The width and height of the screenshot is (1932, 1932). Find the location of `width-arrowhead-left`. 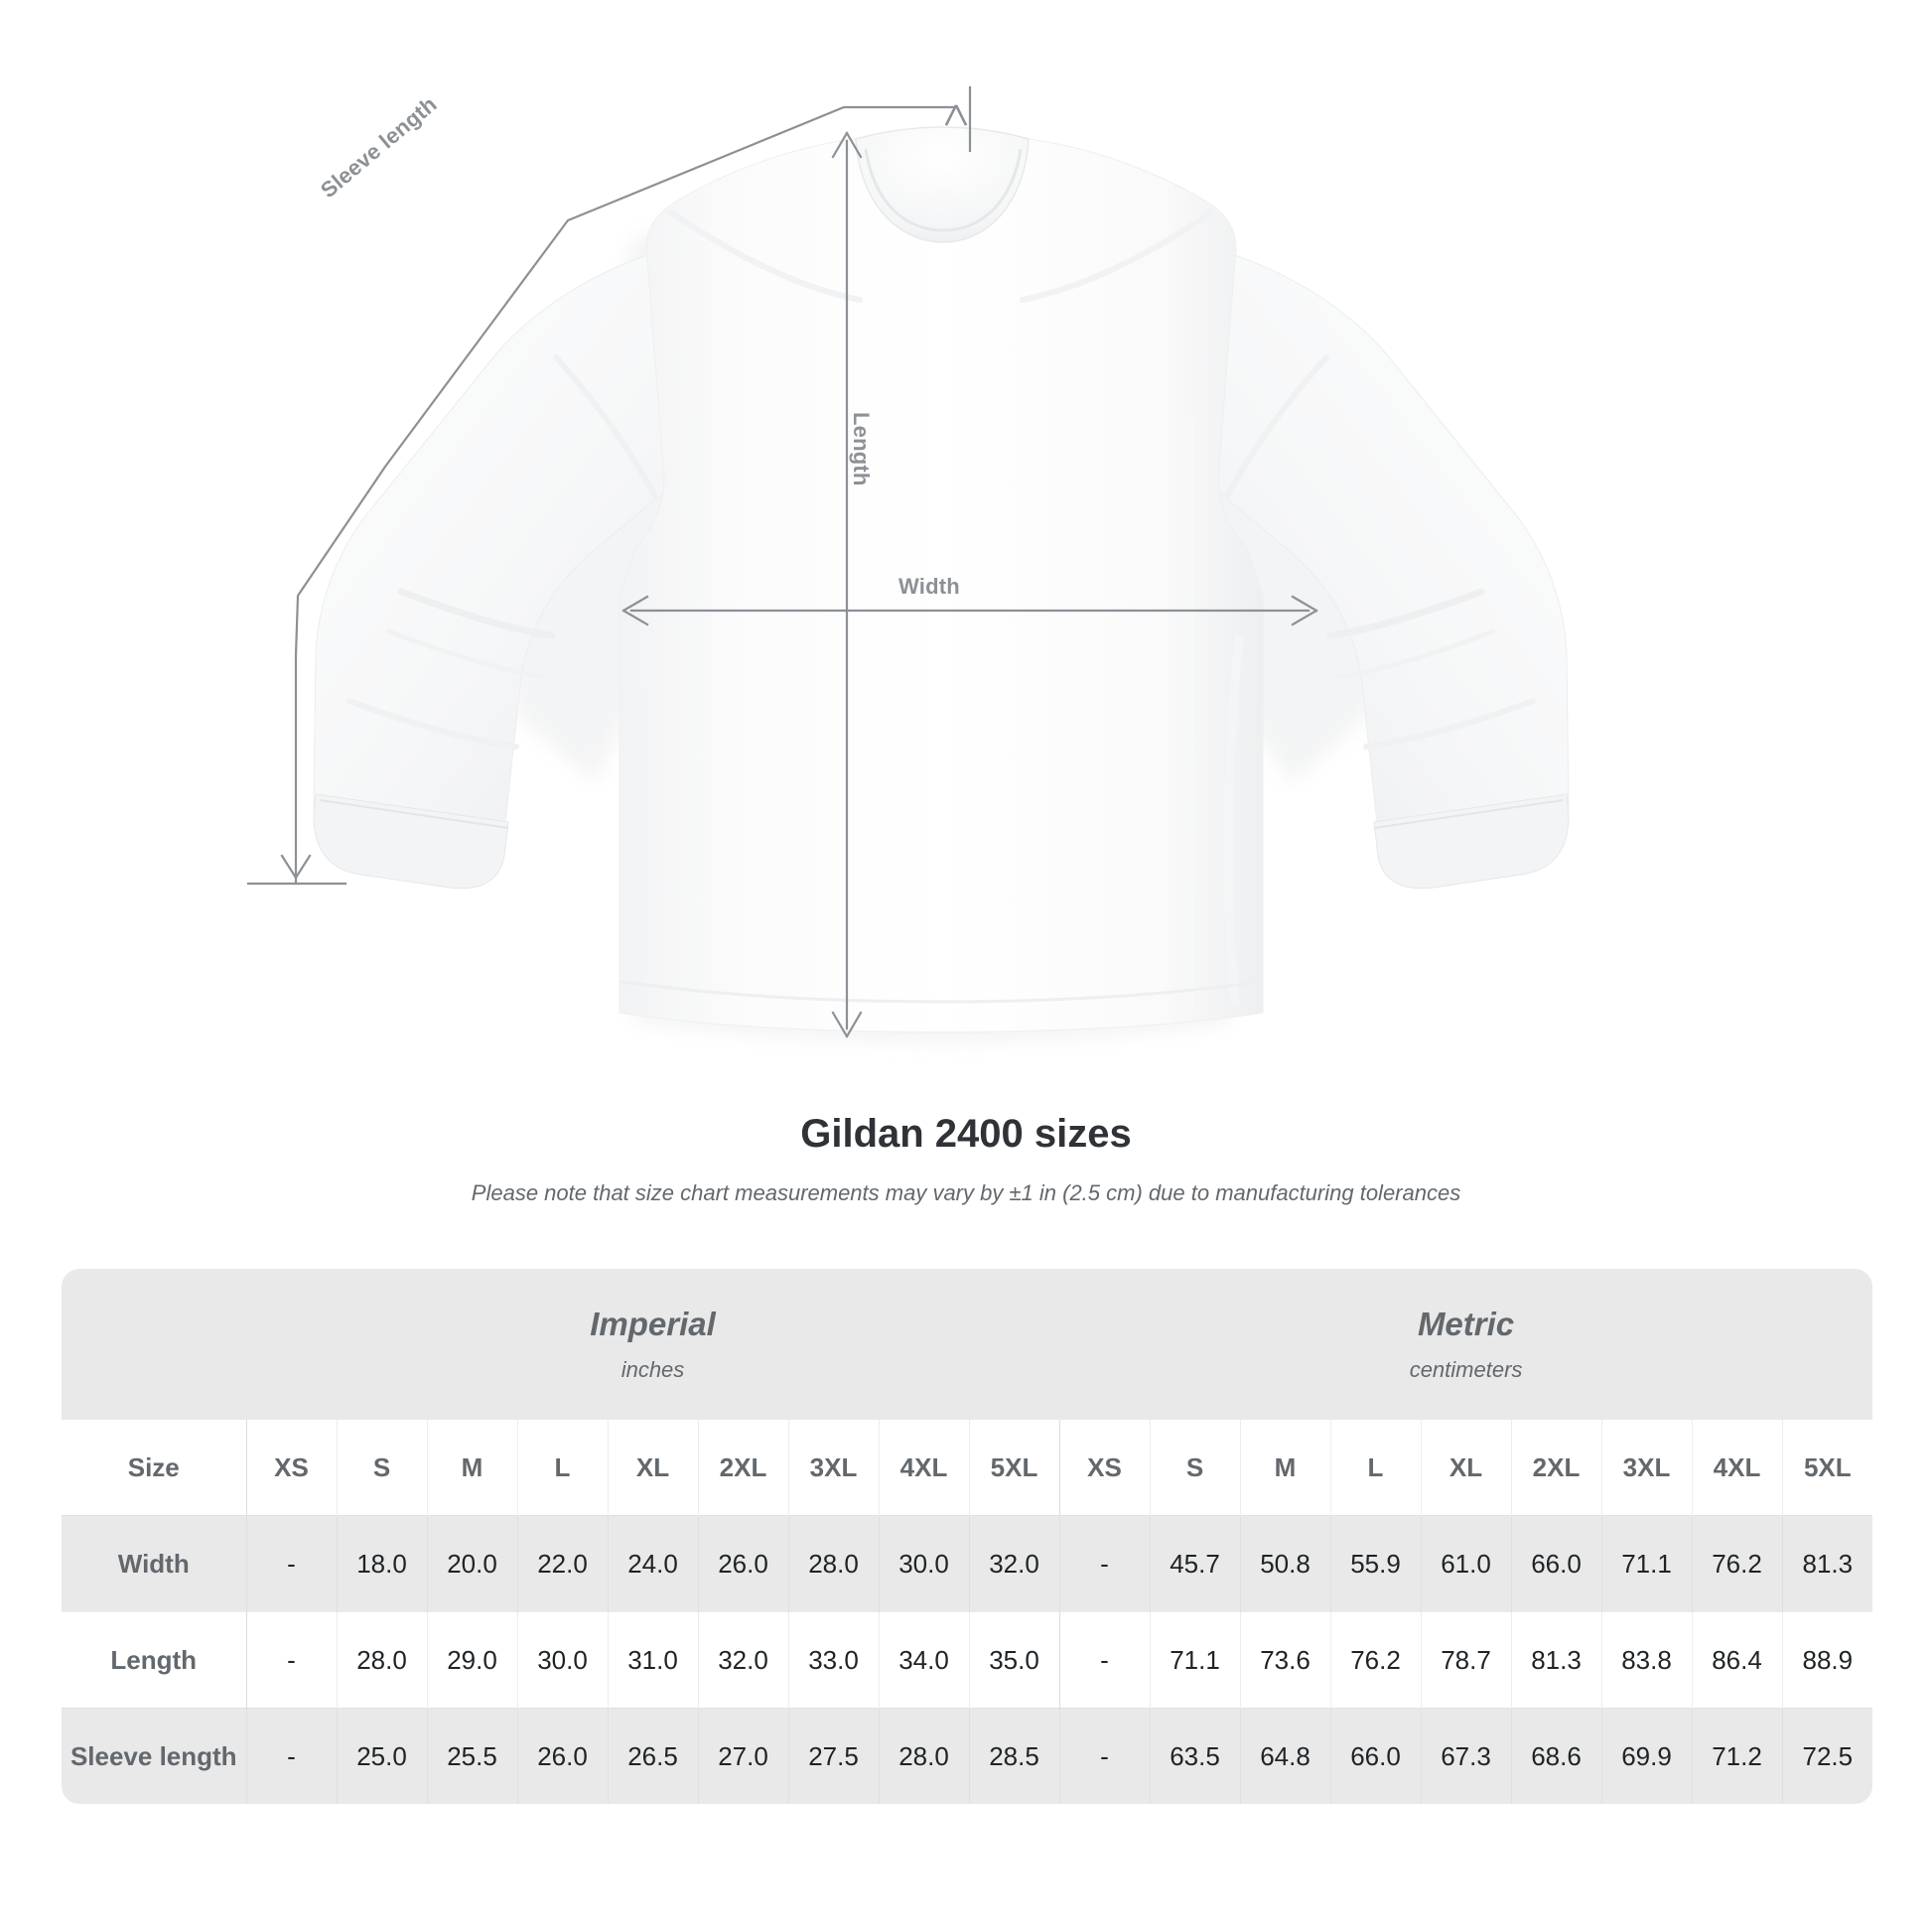

width-arrowhead-left is located at coordinates (635, 610).